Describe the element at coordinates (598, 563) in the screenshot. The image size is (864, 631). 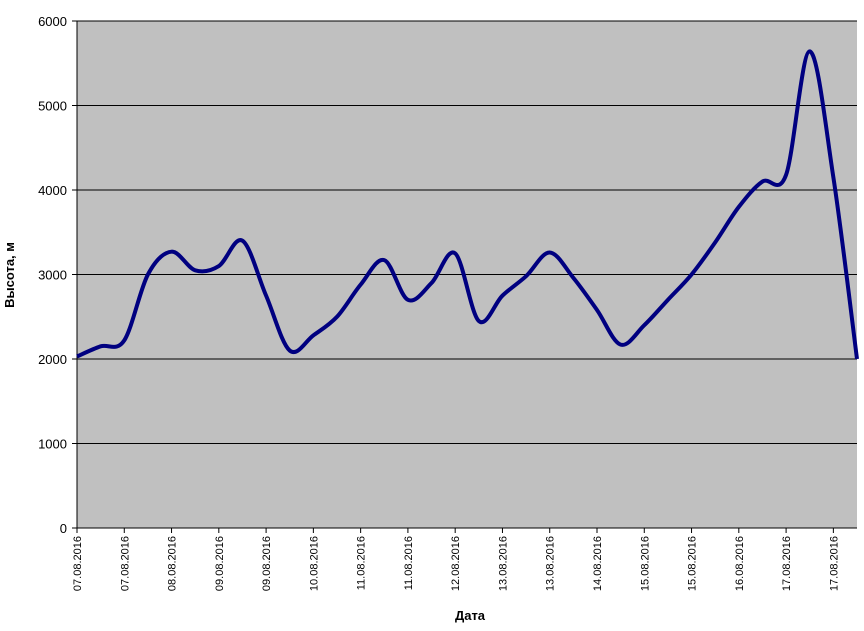
I see `x-tick-label: 14.08.2016` at that location.